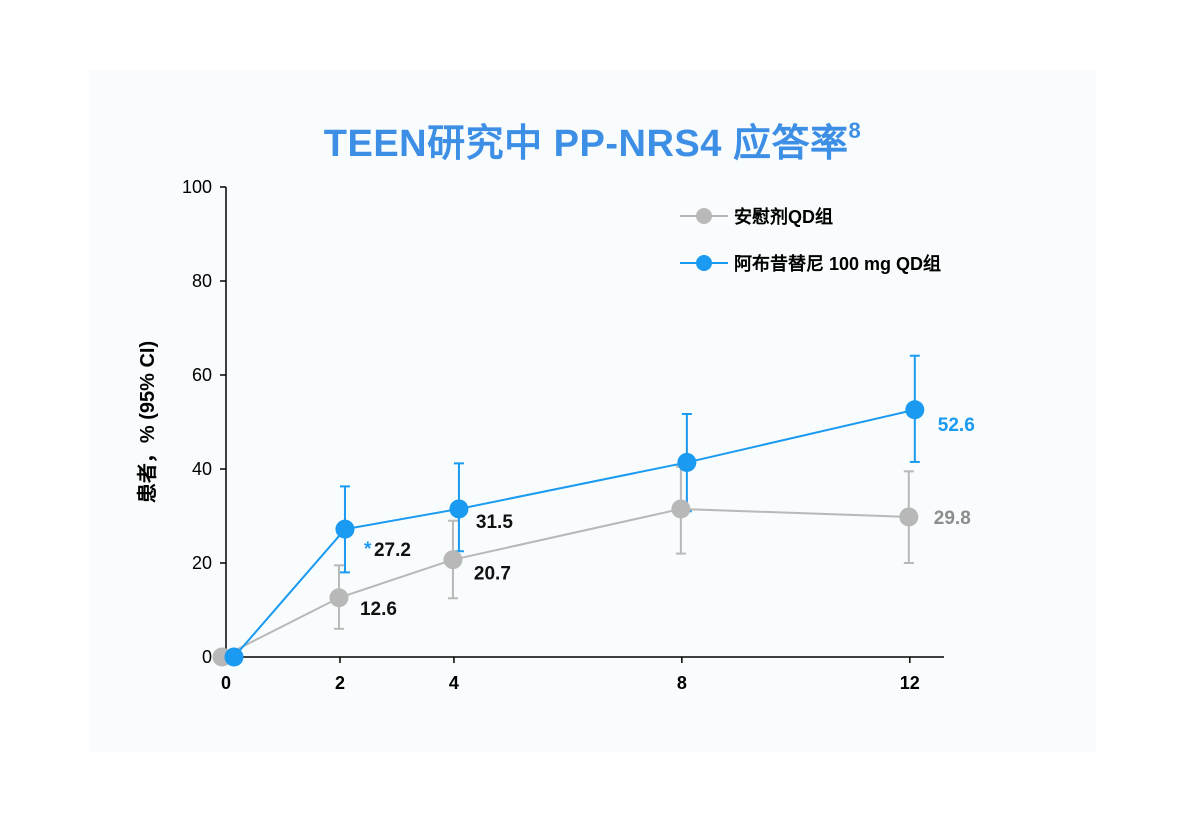 This screenshot has height=821, width=1185. I want to click on placebo-label: 12.6, so click(378, 609).